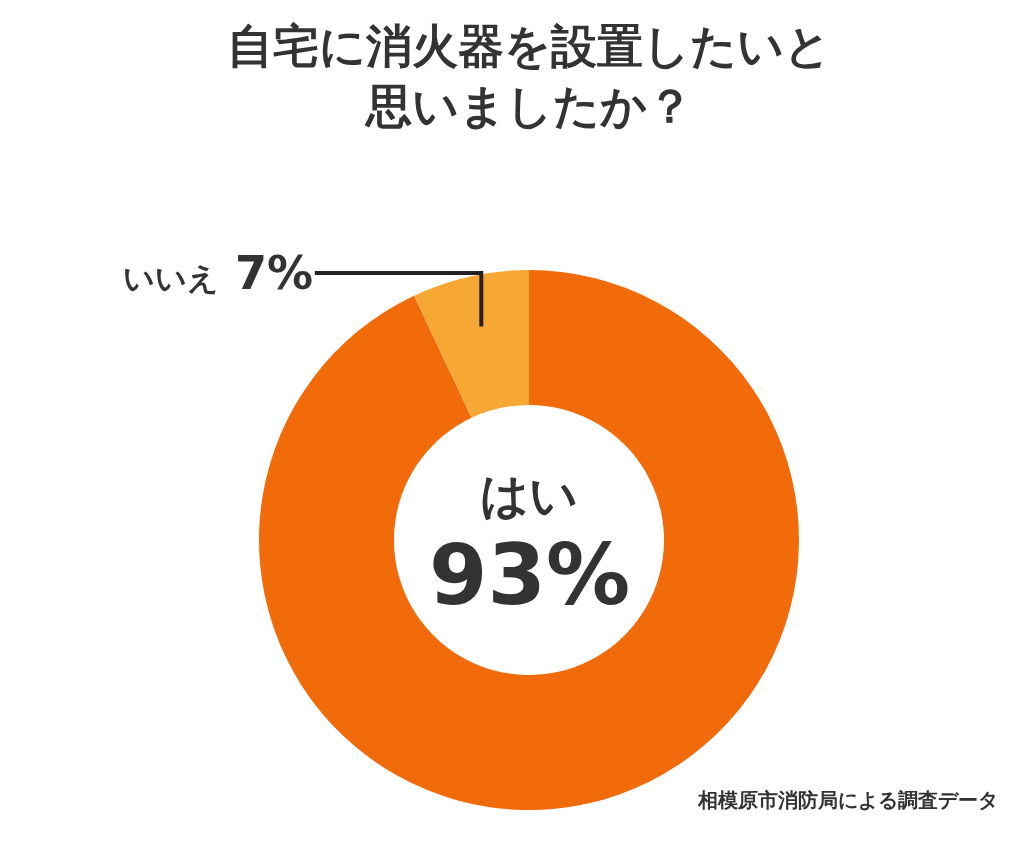 The width and height of the screenshot is (1024, 851). What do you see at coordinates (529, 76) in the screenshot?
I see `chart-title: 自宅に消火器を設置したいと思いましたか？` at bounding box center [529, 76].